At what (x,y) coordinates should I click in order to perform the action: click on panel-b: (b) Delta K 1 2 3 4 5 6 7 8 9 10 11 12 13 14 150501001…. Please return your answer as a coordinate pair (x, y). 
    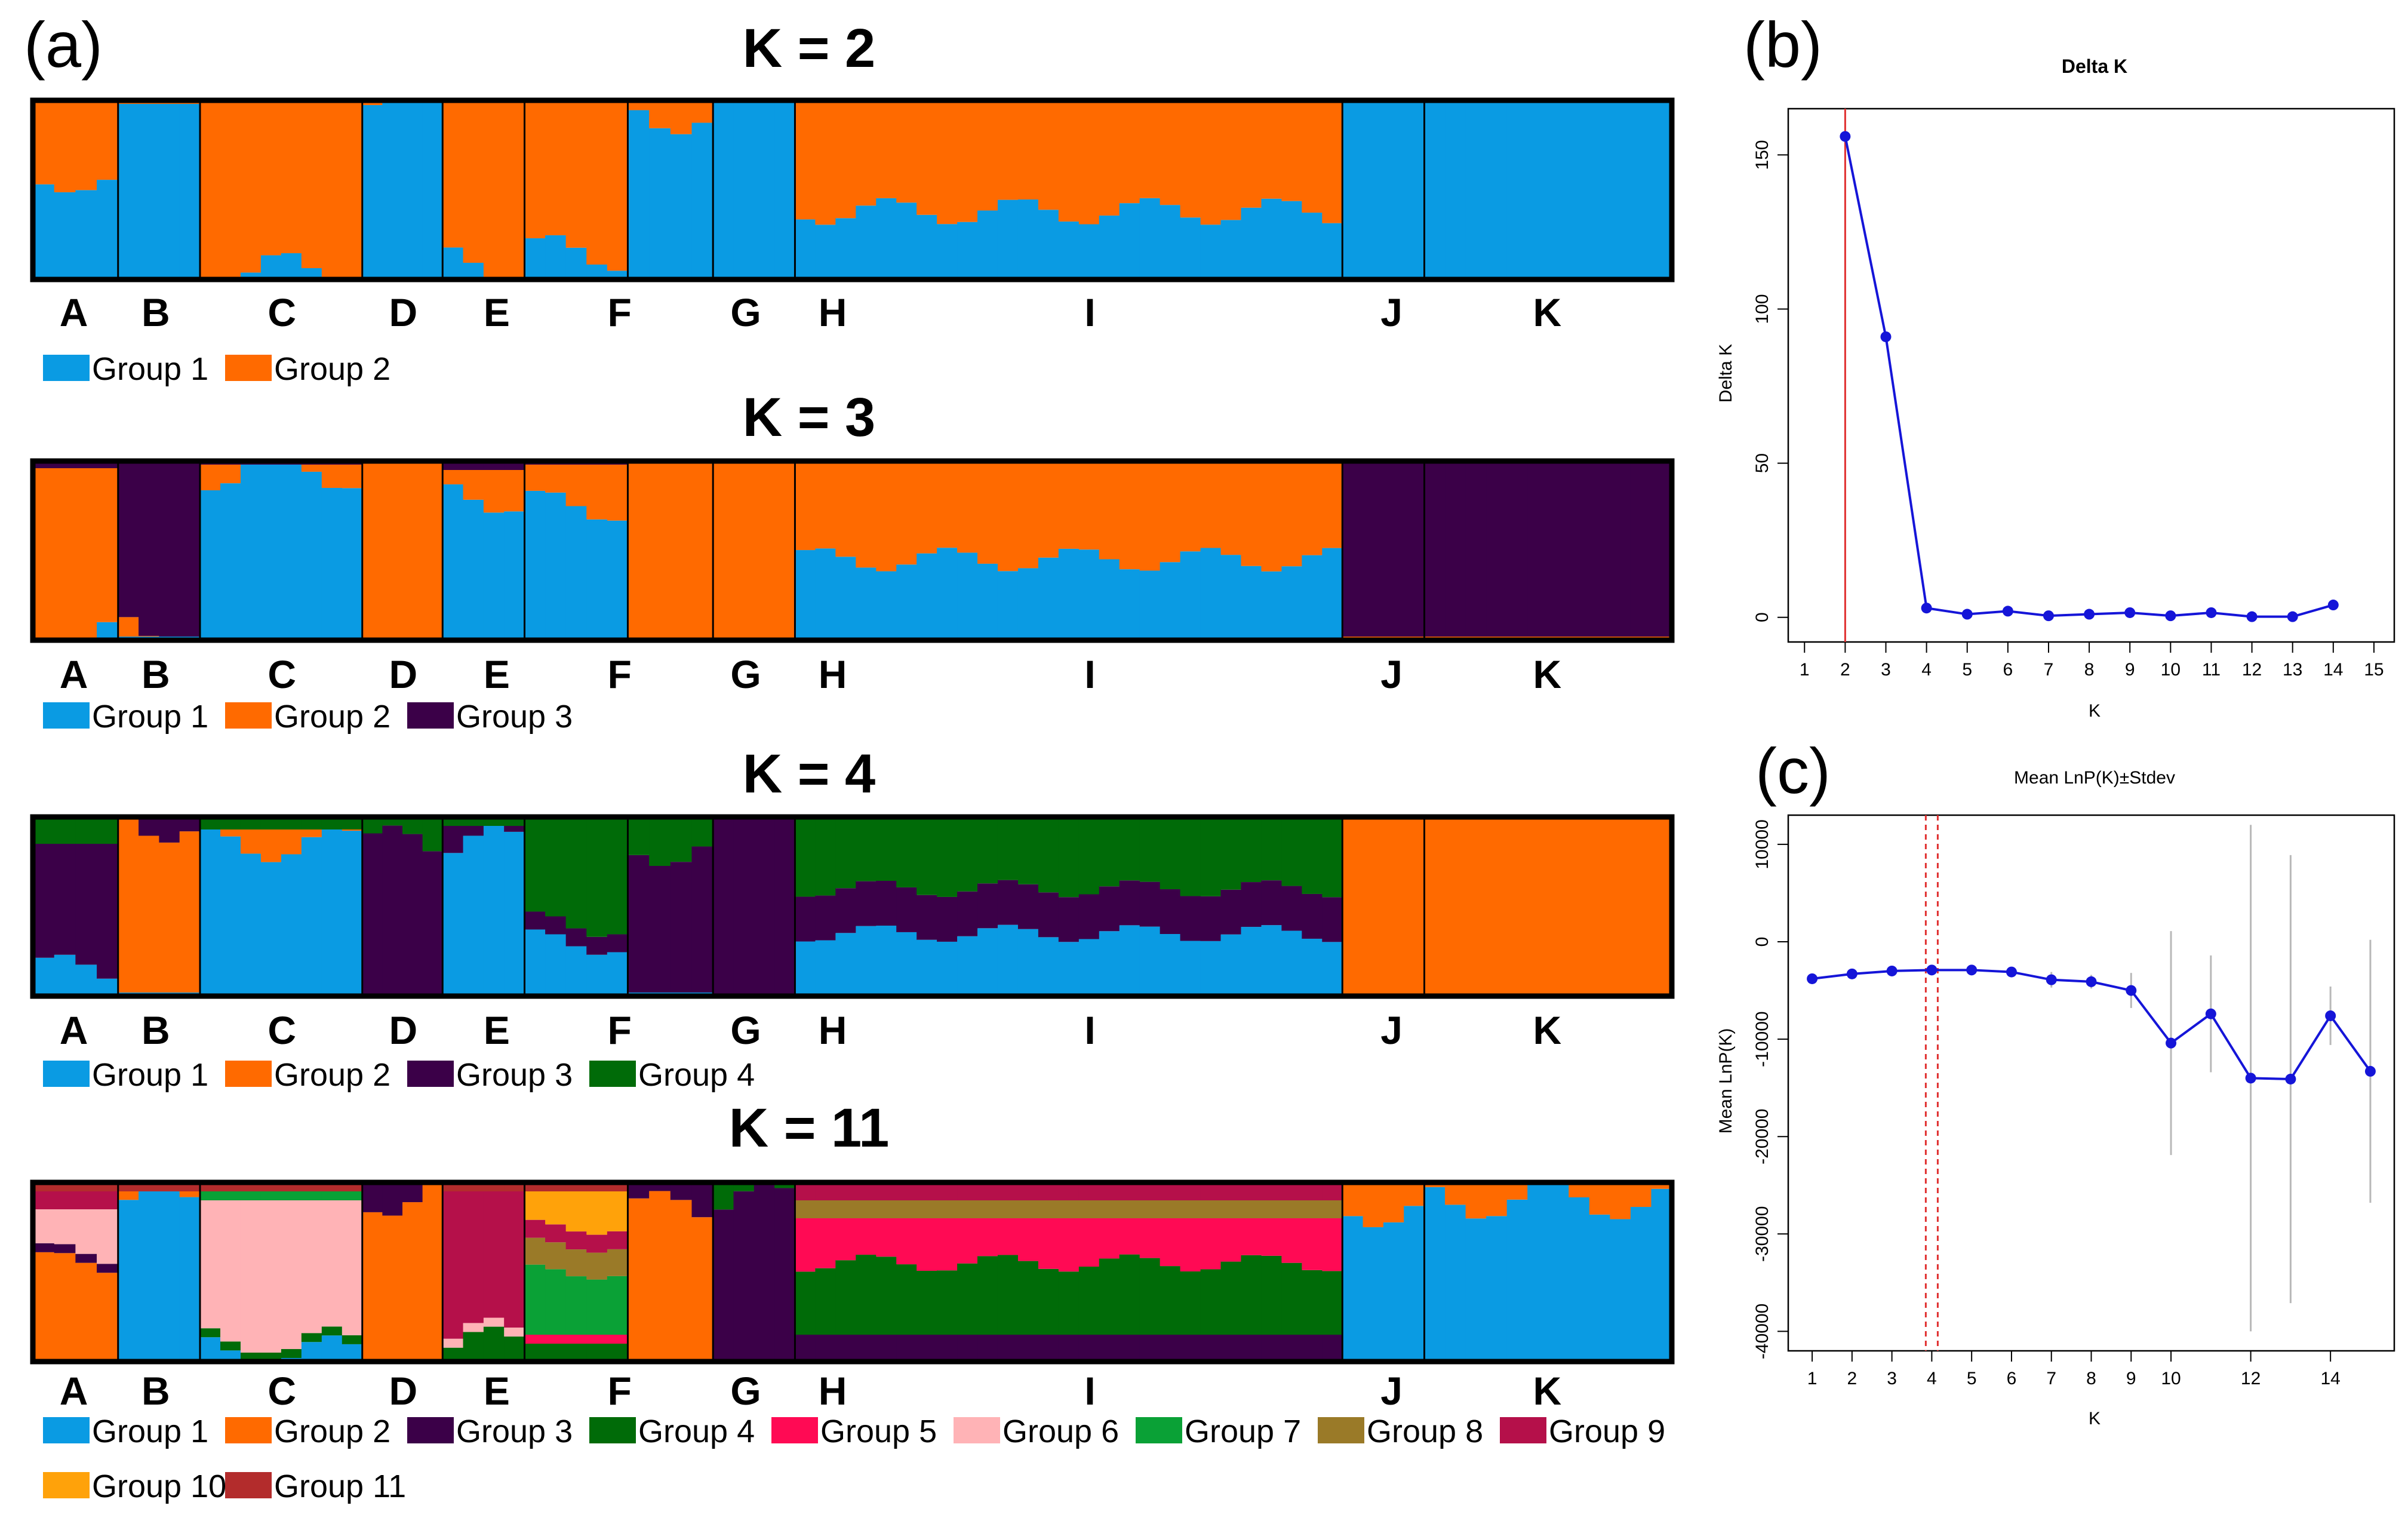
    Looking at the image, I should click on (2055, 364).